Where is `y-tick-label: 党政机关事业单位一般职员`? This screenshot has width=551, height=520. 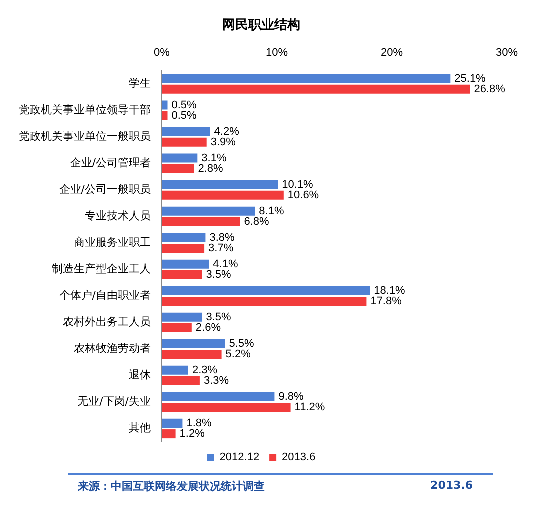
y-tick-label: 党政机关事业单位一般职员 is located at coordinates (85, 136).